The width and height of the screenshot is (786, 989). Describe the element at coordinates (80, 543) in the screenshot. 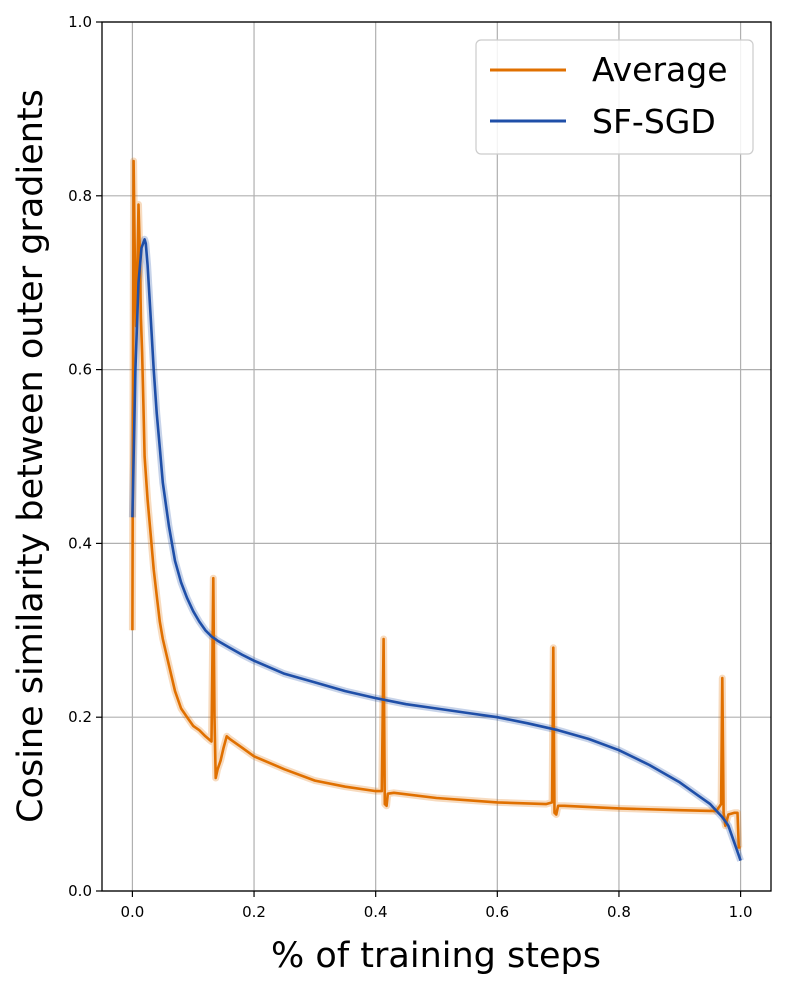

I see `y-tick-label: 0.4` at that location.